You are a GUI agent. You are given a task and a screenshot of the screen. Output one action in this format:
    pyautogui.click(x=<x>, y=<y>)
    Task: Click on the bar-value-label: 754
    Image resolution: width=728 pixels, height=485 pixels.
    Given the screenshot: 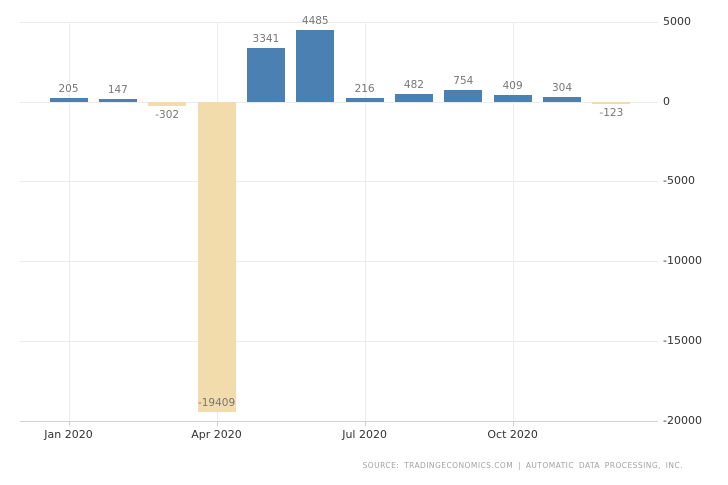 What is the action you would take?
    pyautogui.click(x=463, y=80)
    